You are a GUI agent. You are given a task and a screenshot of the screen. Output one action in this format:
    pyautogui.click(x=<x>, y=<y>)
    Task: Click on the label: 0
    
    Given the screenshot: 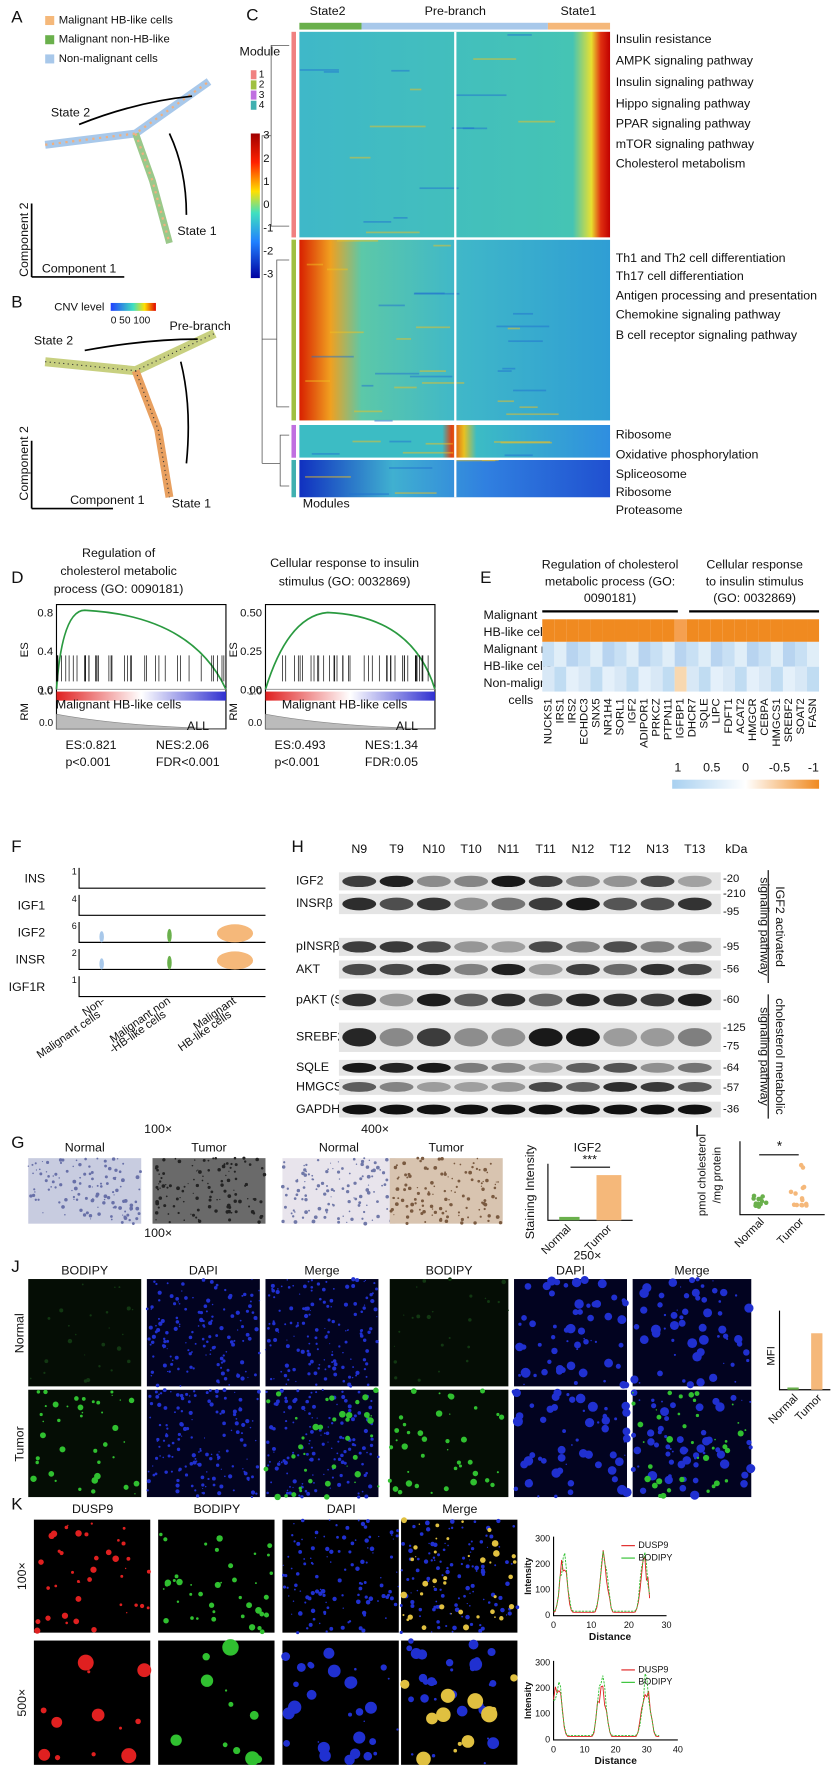 What is the action you would take?
    pyautogui.click(x=745, y=768)
    